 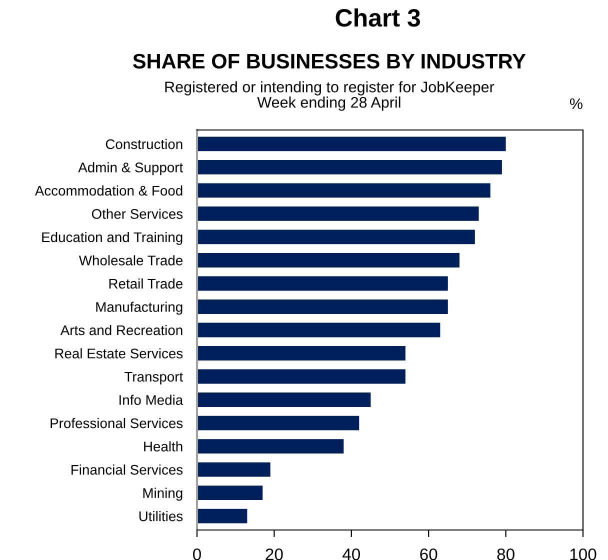 What do you see at coordinates (583, 554) in the screenshot?
I see `x-tick-label: 100` at bounding box center [583, 554].